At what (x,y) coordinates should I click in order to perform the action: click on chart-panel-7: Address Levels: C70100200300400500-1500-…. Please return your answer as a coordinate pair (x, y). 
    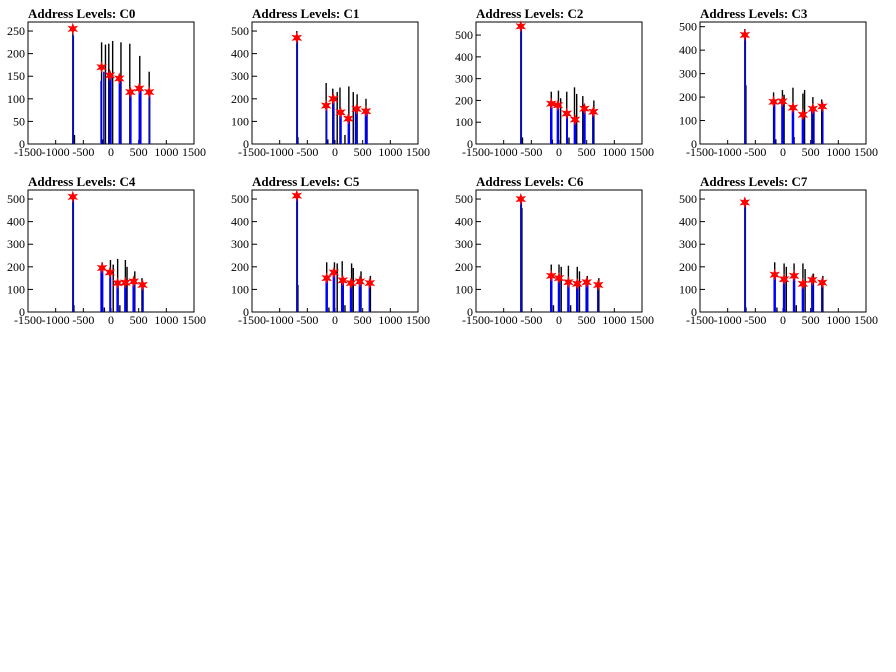
    Looking at the image, I should click on (778, 250).